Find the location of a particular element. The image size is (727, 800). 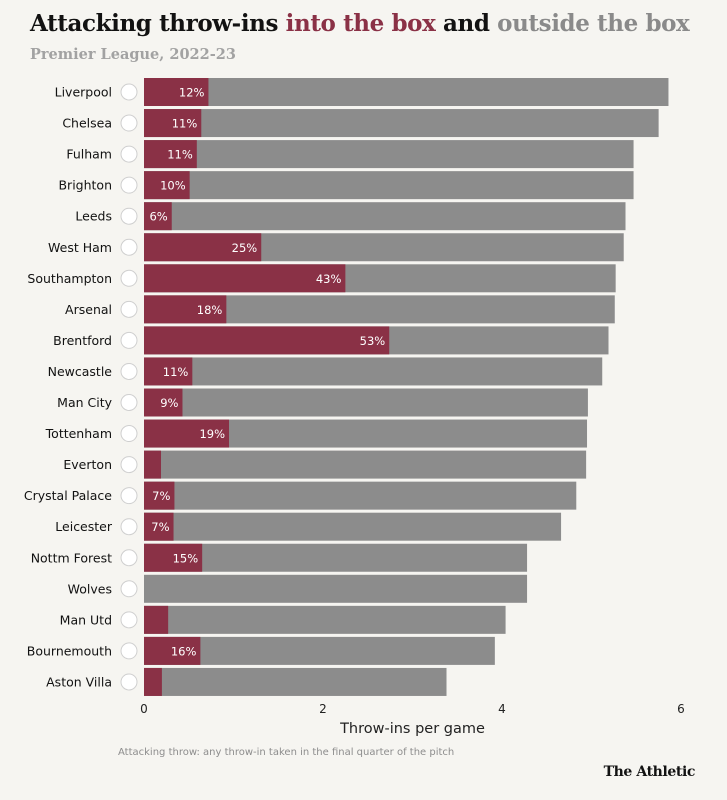

data-label-fulham: 11% is located at coordinates (180, 155).